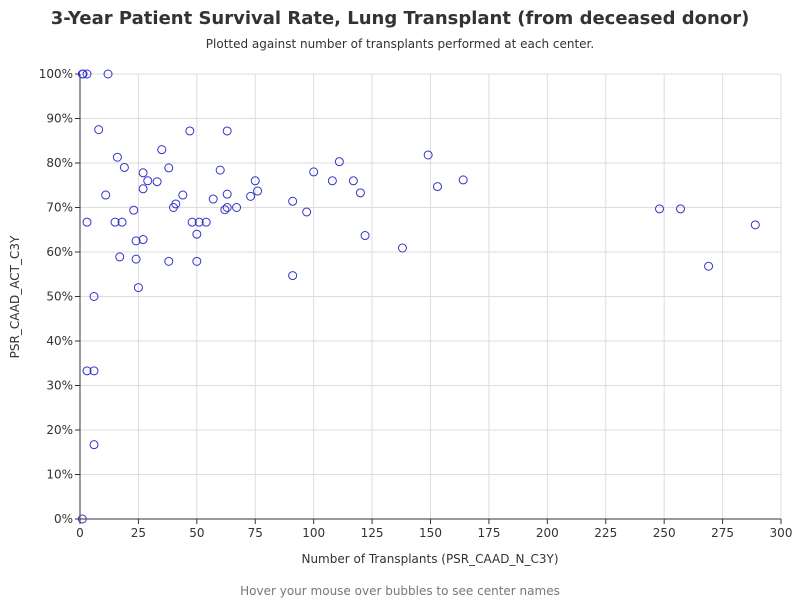  What do you see at coordinates (255, 533) in the screenshot?
I see `x-tick-label: 75` at bounding box center [255, 533].